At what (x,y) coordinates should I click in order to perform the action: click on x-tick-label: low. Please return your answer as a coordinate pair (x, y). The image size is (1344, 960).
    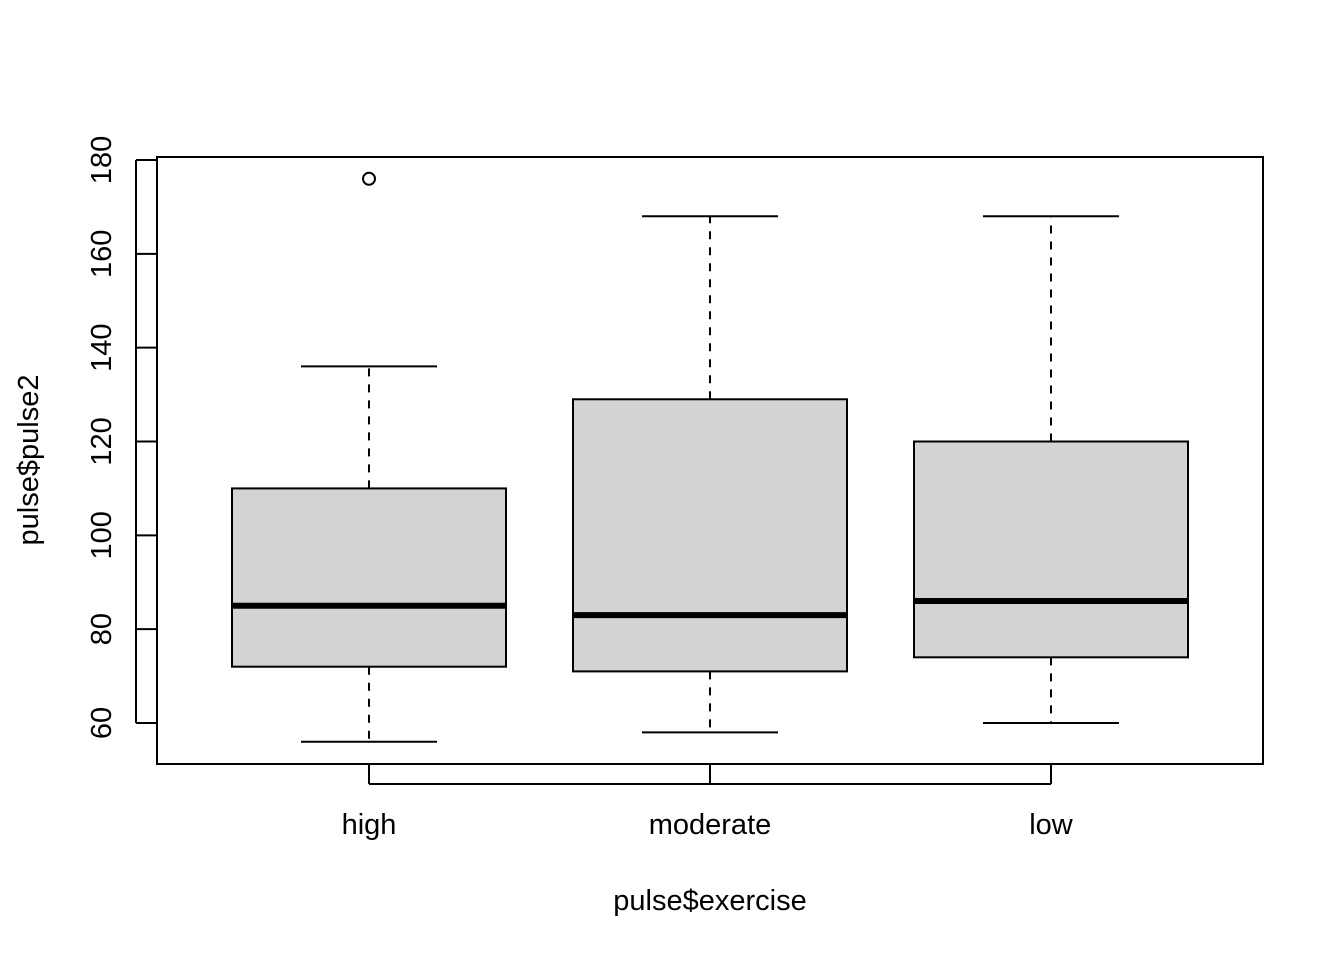
    Looking at the image, I should click on (1051, 825).